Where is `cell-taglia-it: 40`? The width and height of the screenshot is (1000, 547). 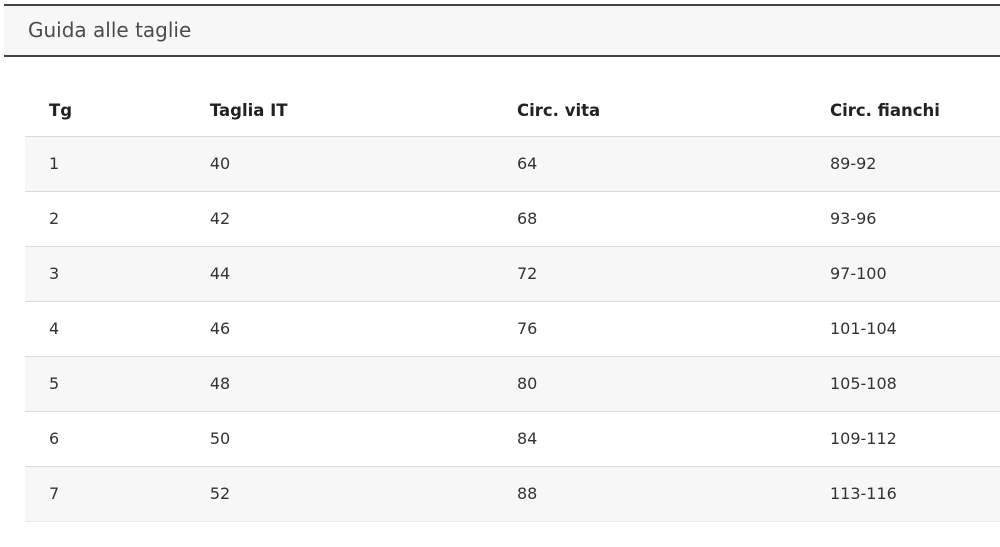 cell-taglia-it: 40 is located at coordinates (339, 164).